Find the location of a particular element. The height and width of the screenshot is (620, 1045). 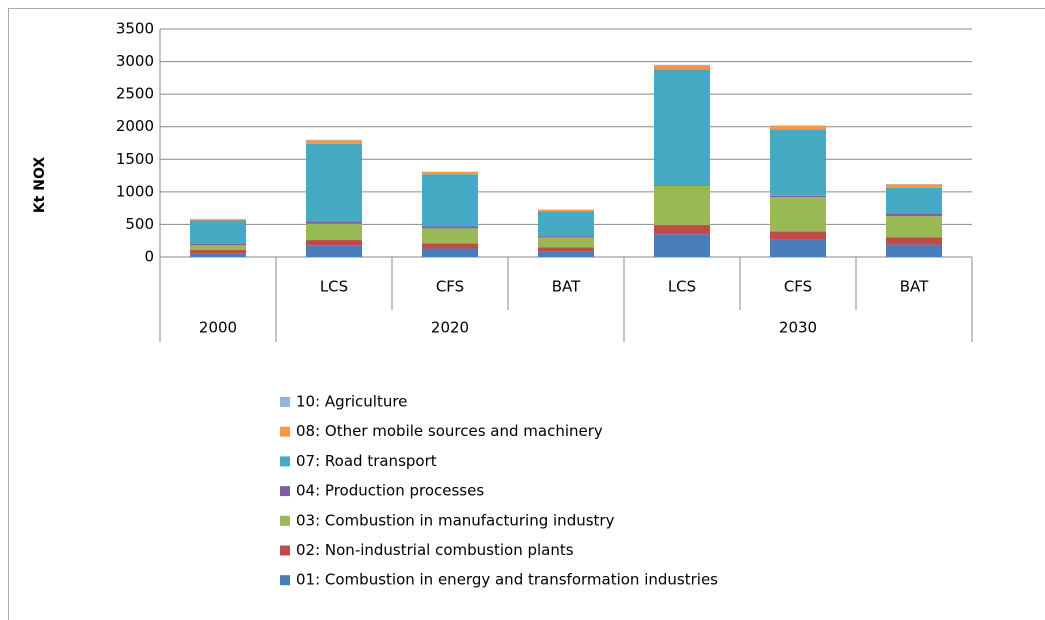

y-tick-label: 0 is located at coordinates (149, 257).